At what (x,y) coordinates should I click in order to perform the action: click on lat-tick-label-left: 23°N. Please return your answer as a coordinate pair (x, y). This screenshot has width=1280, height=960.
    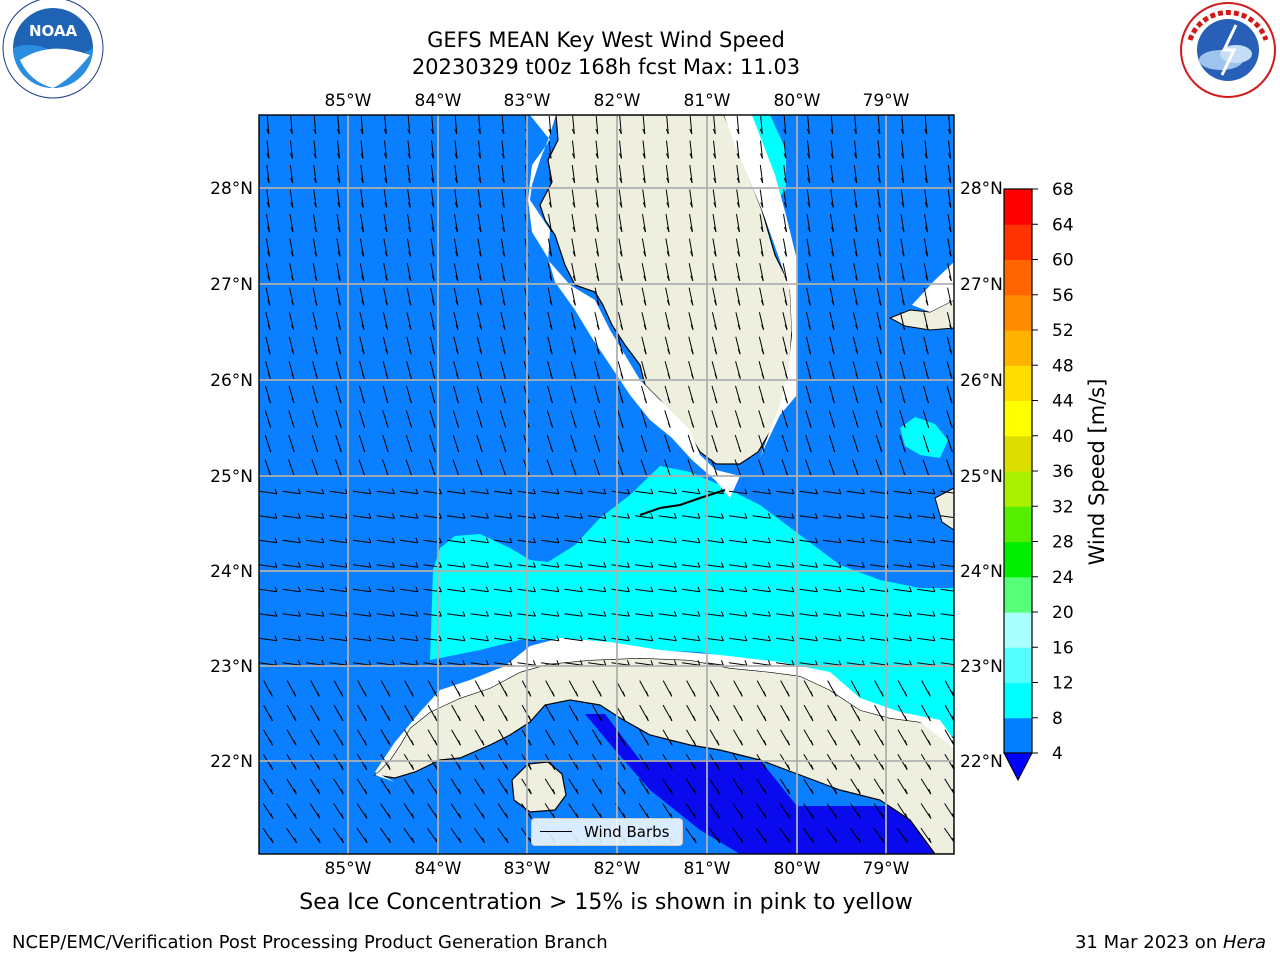
    Looking at the image, I should click on (231, 667).